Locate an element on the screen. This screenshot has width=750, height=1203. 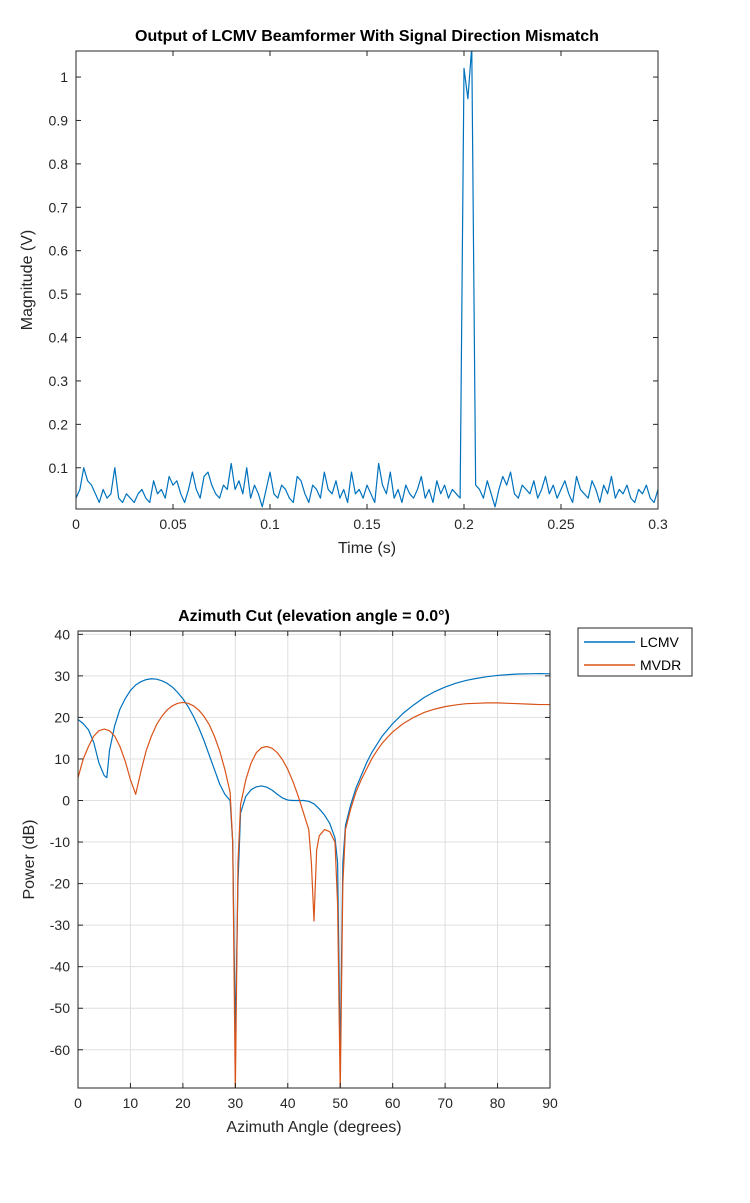
chart-title: Azimuth Cut (elevation angle = 0.0°) is located at coordinates (314, 616).